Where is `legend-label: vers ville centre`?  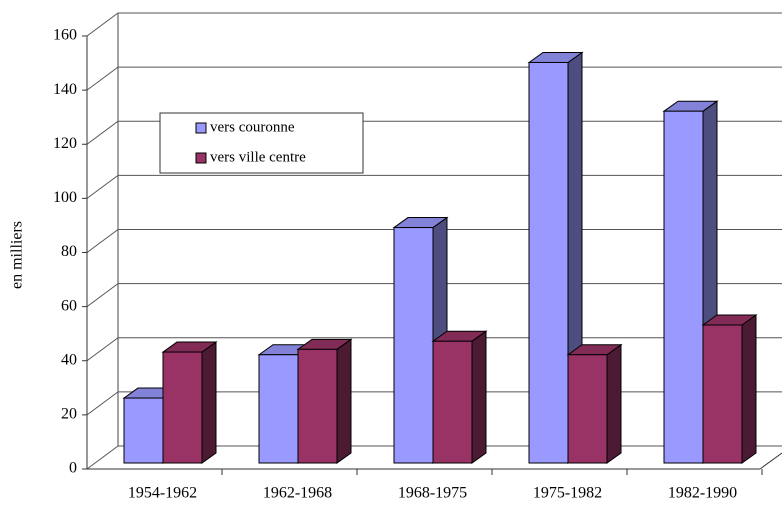
legend-label: vers ville centre is located at coordinates (258, 157).